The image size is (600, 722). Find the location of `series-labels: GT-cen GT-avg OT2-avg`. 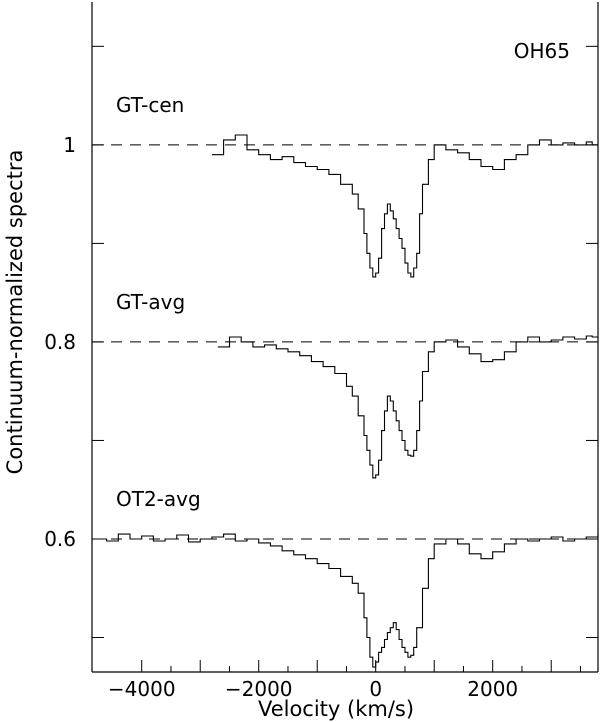

series-labels: GT-cen GT-avg OT2-avg is located at coordinates (158, 302).